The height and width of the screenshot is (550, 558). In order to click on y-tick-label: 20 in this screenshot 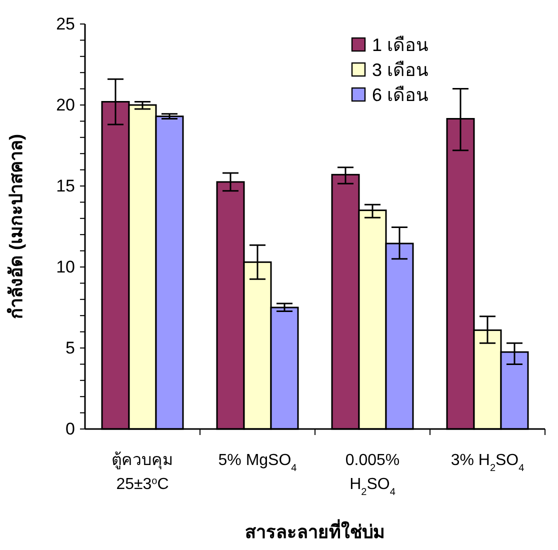, I will do `click(65, 105)`.